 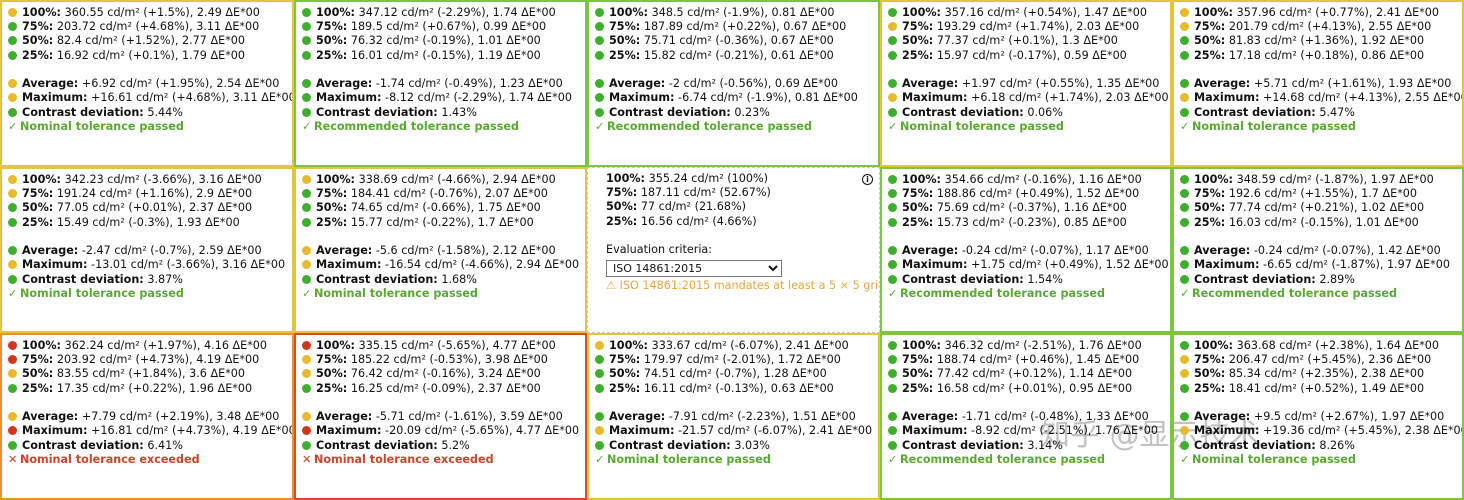 What do you see at coordinates (150, 27) in the screenshot?
I see `level-75-row: 75%: 203.72 cd/m² (+4.68%), 3.11 ΔE*00` at bounding box center [150, 27].